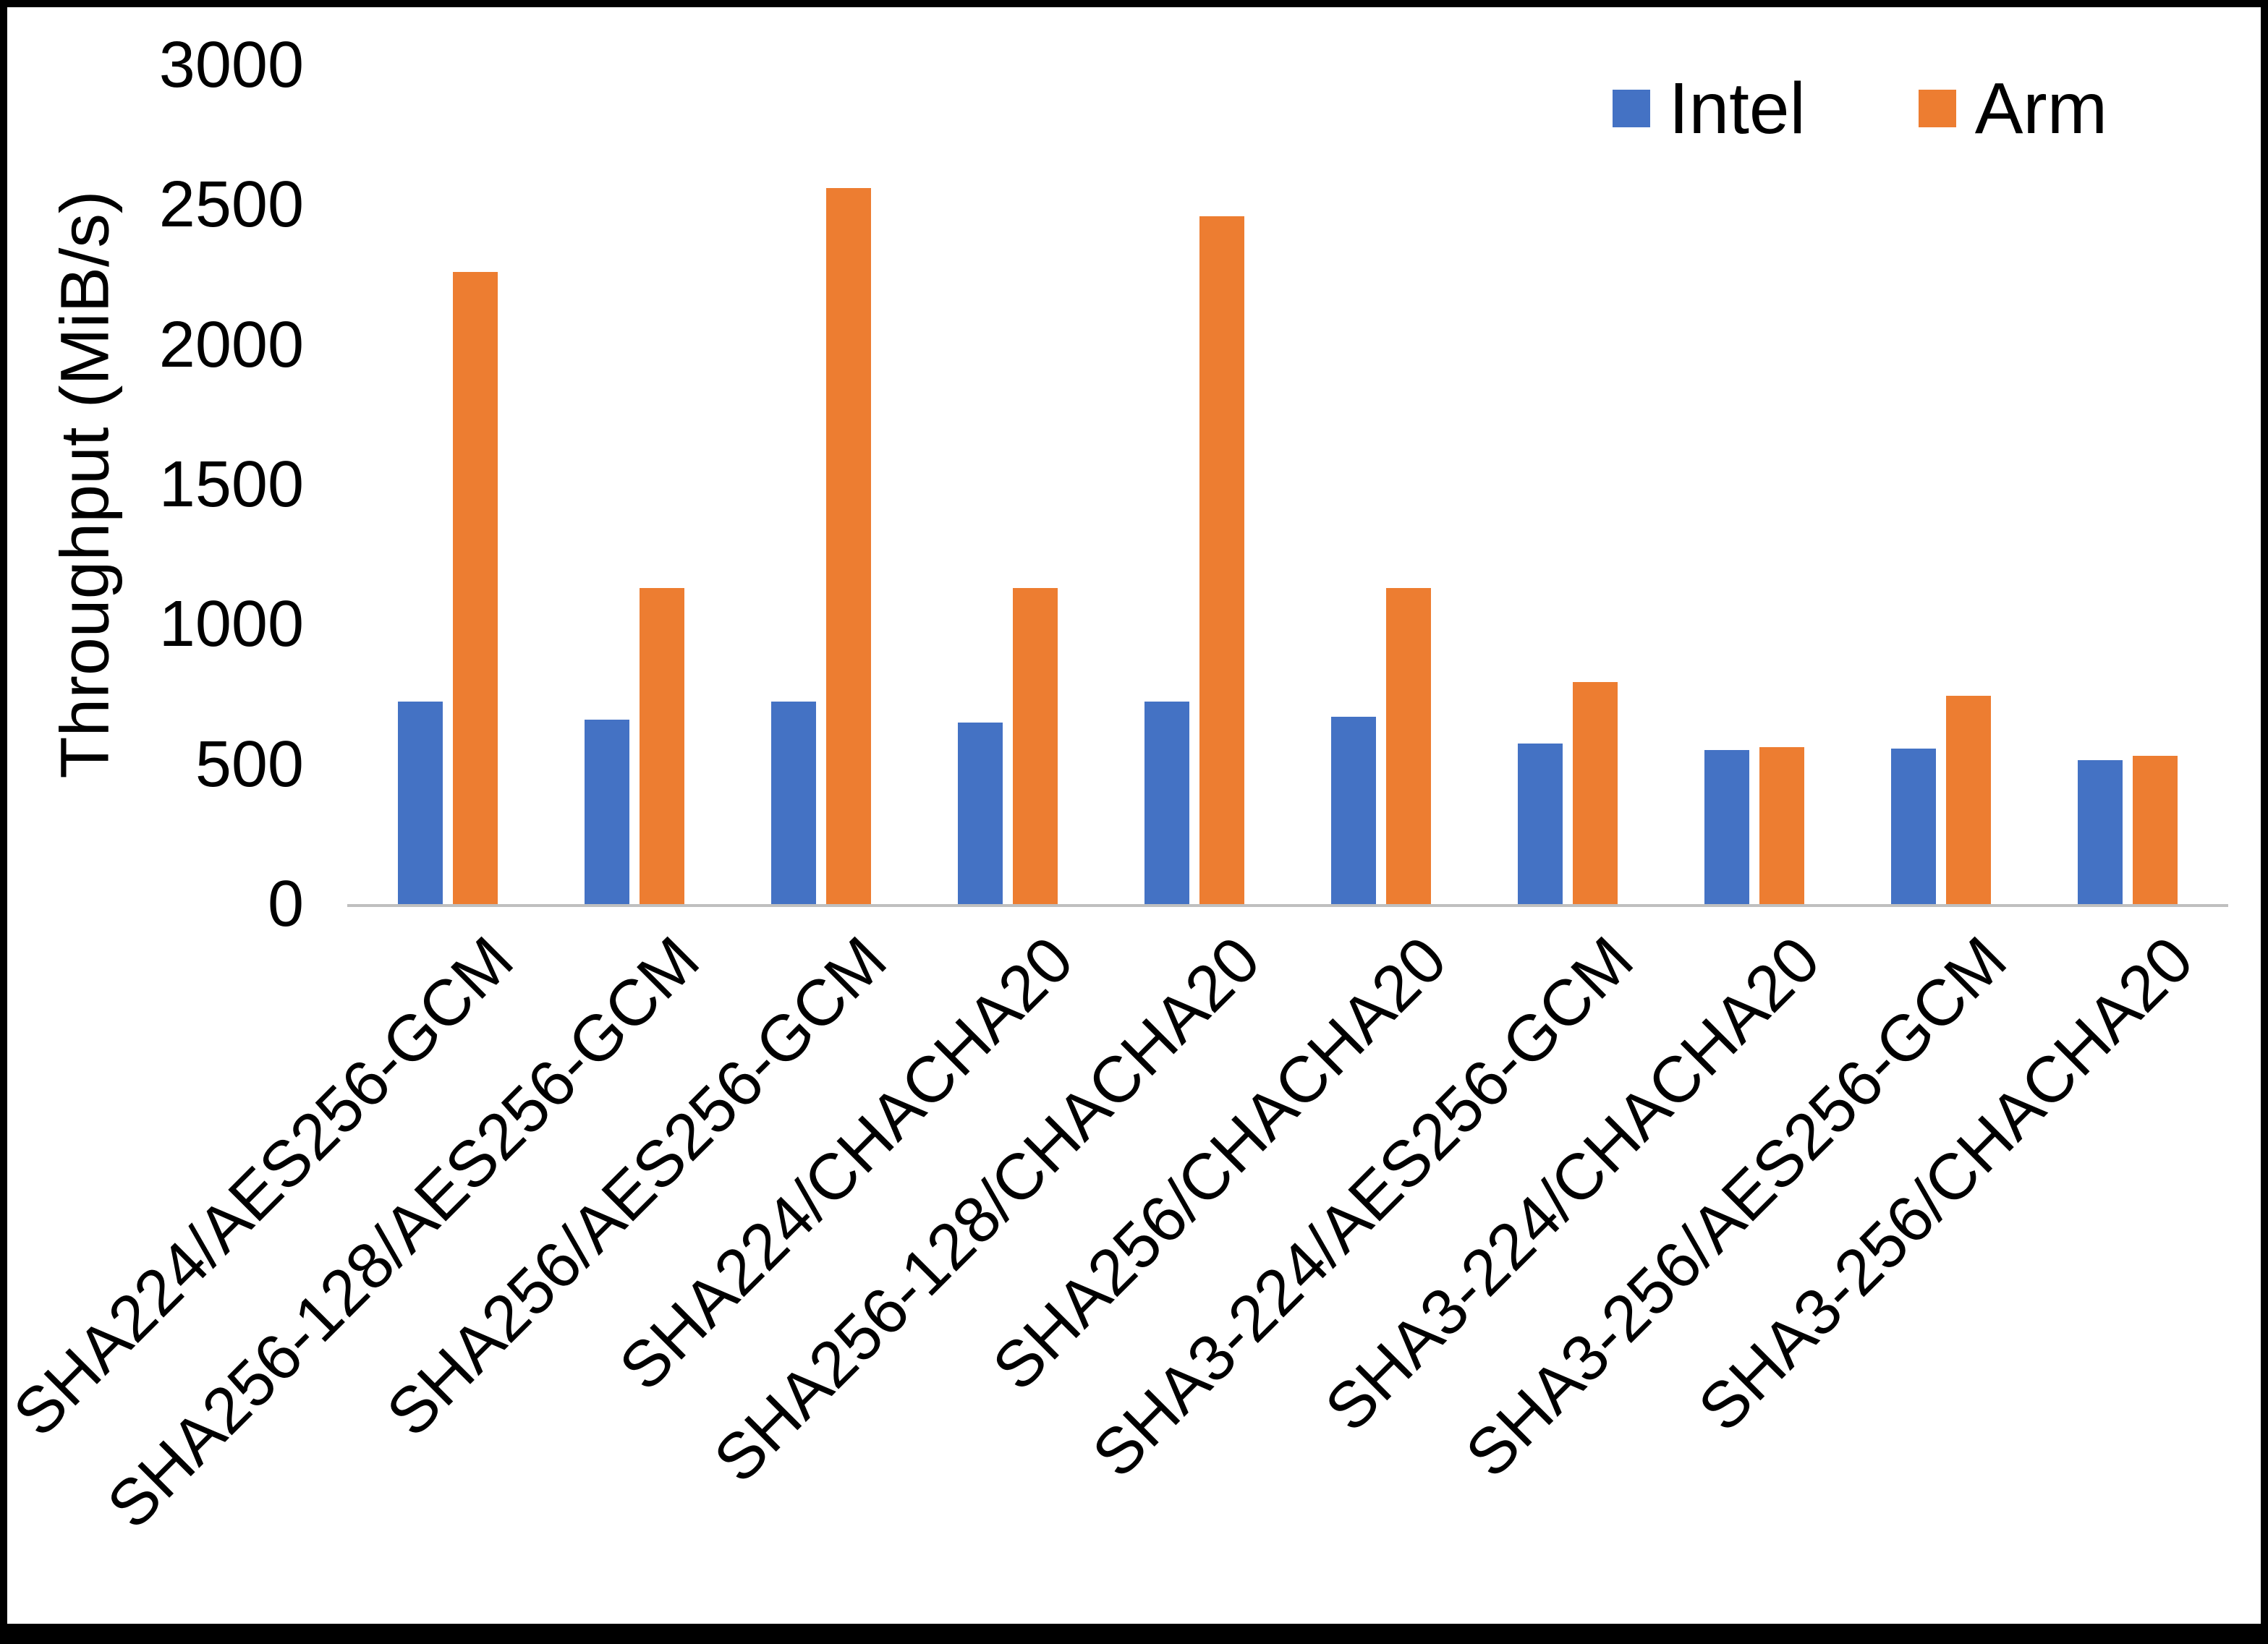 The height and width of the screenshot is (1644, 2268). I want to click on legend-swatch-intel, so click(1631, 108).